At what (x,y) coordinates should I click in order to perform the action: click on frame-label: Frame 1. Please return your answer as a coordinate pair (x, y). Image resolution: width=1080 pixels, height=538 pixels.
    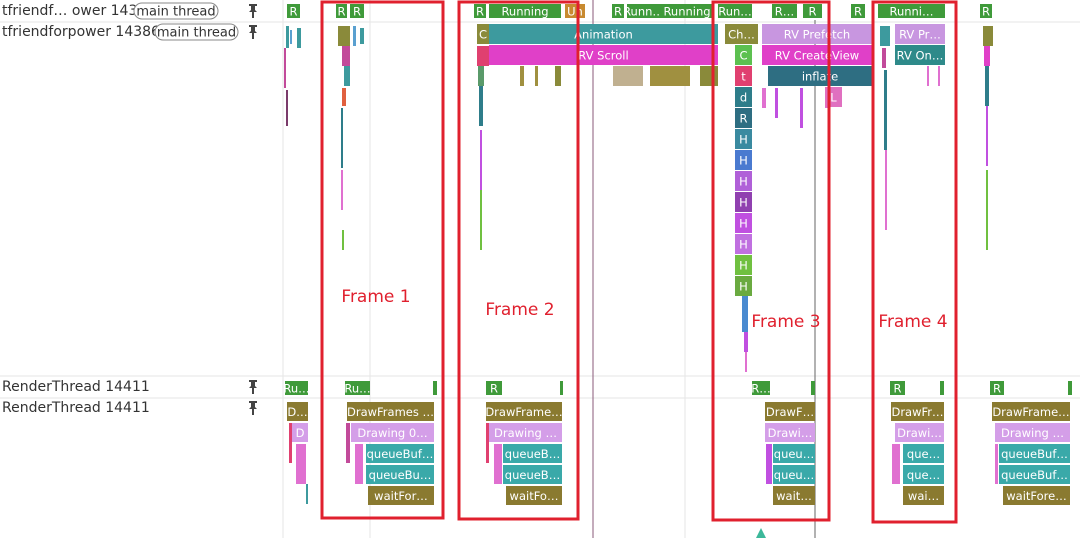
    Looking at the image, I should click on (375, 297).